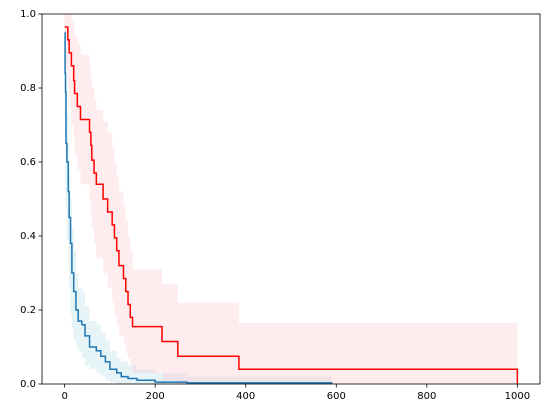  I want to click on x-tick-label: 400, so click(245, 396).